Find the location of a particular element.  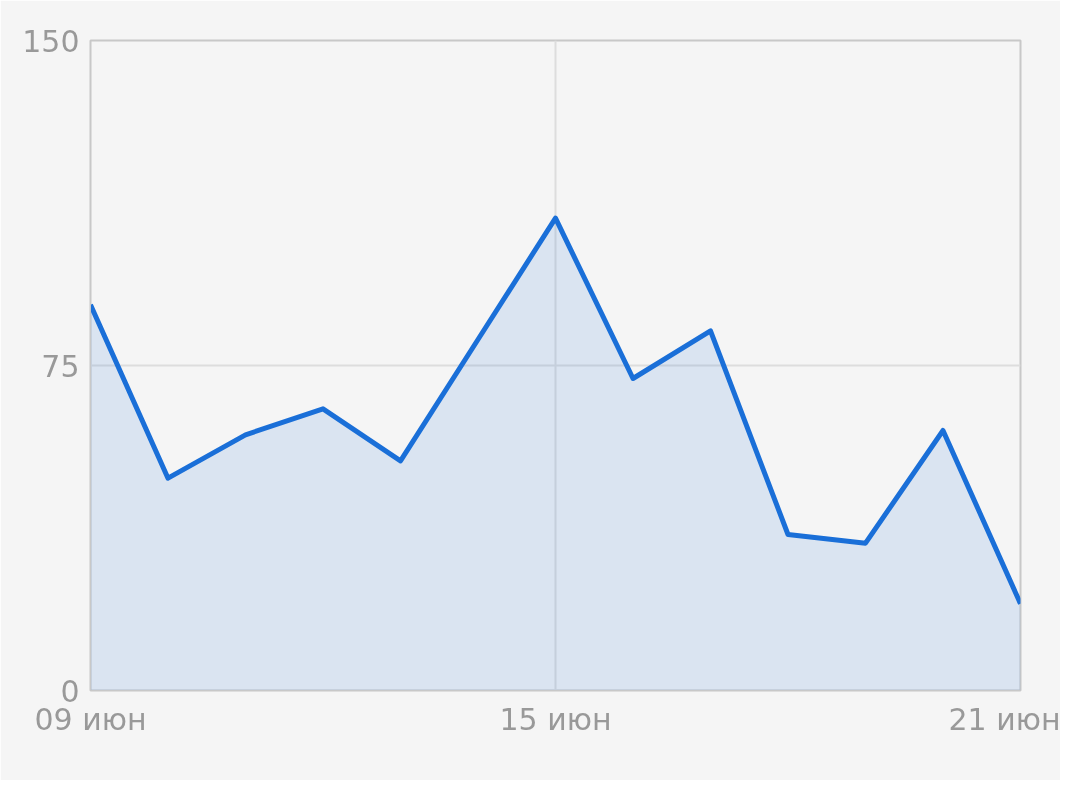

x-tick-label: 21 июн is located at coordinates (1004, 719).